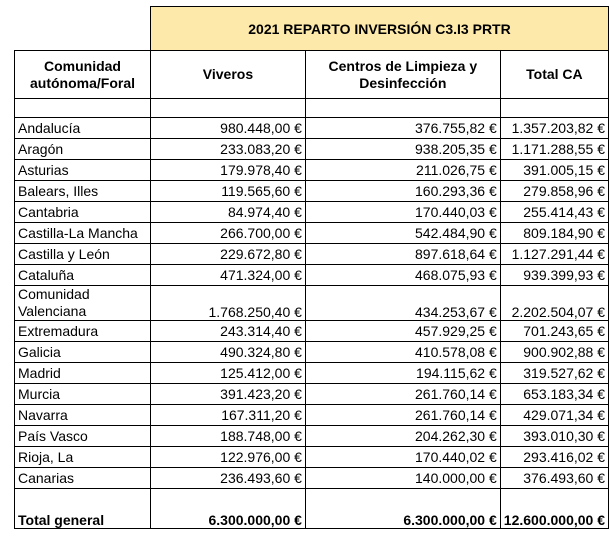  I want to click on region-name: Andalucía, so click(82, 128).